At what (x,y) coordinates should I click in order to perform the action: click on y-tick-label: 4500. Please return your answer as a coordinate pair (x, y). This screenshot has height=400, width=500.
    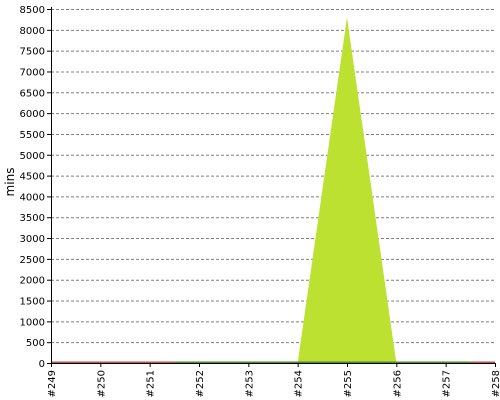
    Looking at the image, I should click on (32, 177).